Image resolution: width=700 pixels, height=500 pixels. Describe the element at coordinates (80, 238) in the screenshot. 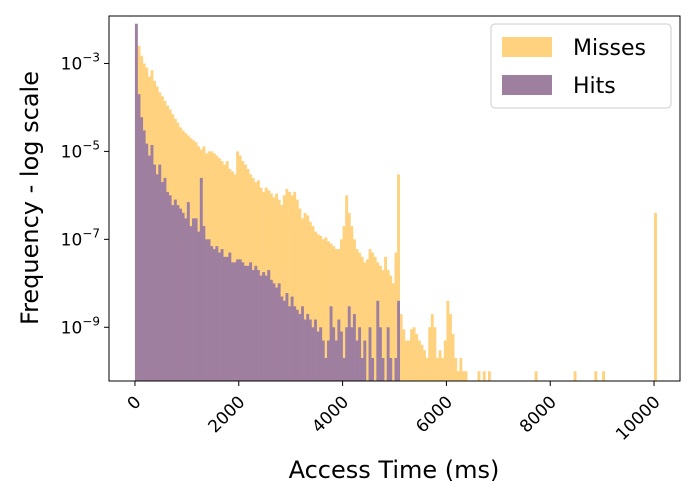

I see `y-tick-label: 10⁻⁷` at that location.